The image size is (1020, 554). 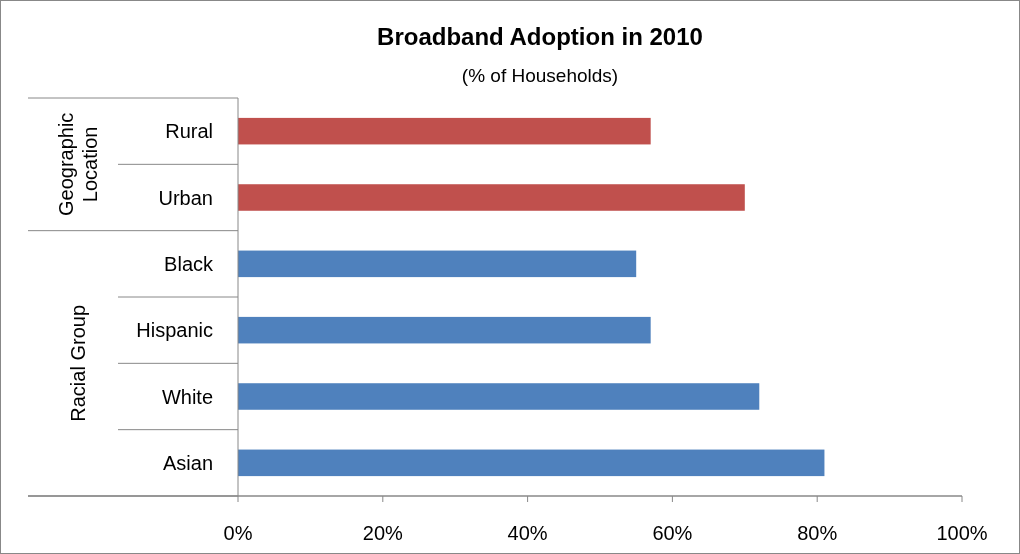 I want to click on chart-title: Broadband Adoption in 2010, so click(x=540, y=36).